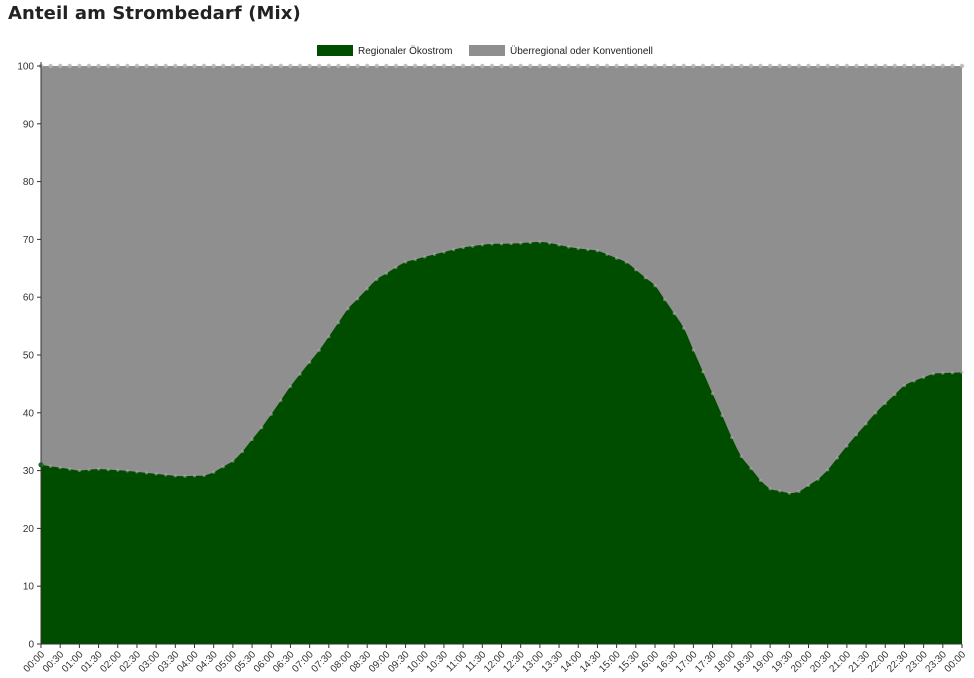 Image resolution: width=974 pixels, height=678 pixels. Describe the element at coordinates (29, 413) in the screenshot. I see `y-tick-label: 40` at that location.